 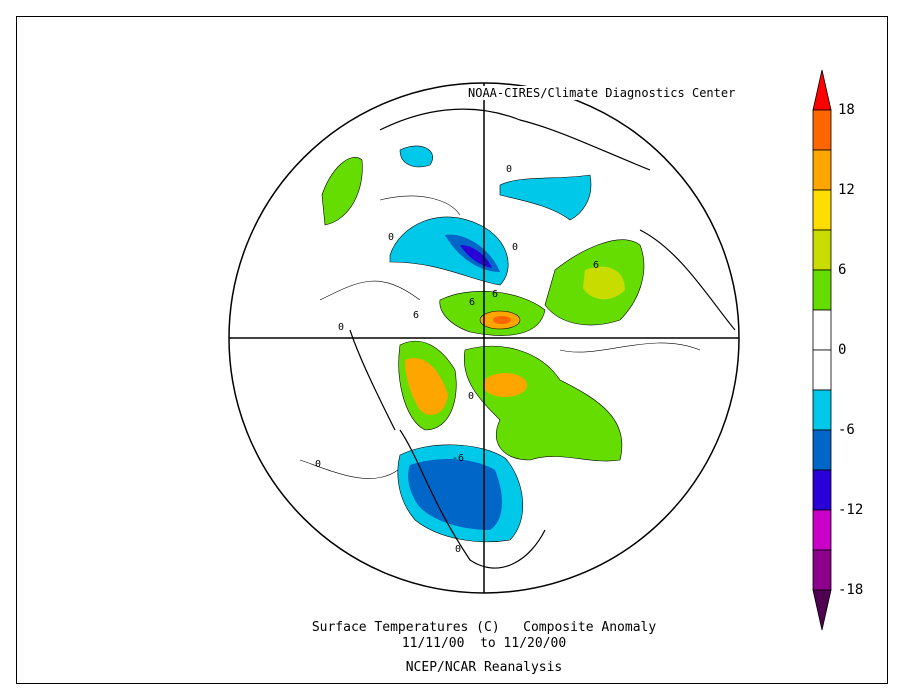 What do you see at coordinates (502, 320) in the screenshot?
I see `warm-anomaly-max` at bounding box center [502, 320].